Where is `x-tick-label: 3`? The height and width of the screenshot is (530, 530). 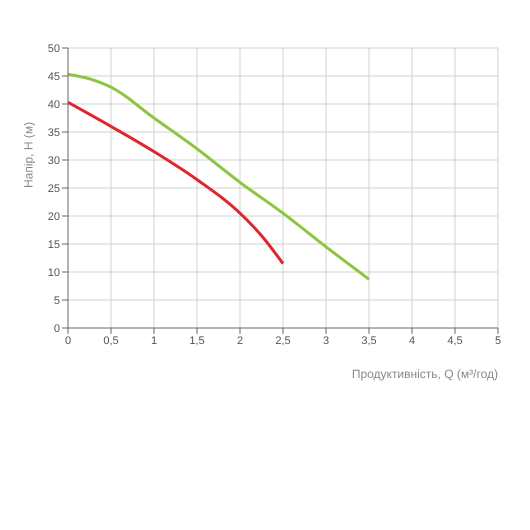 x-tick-label: 3 is located at coordinates (326, 340).